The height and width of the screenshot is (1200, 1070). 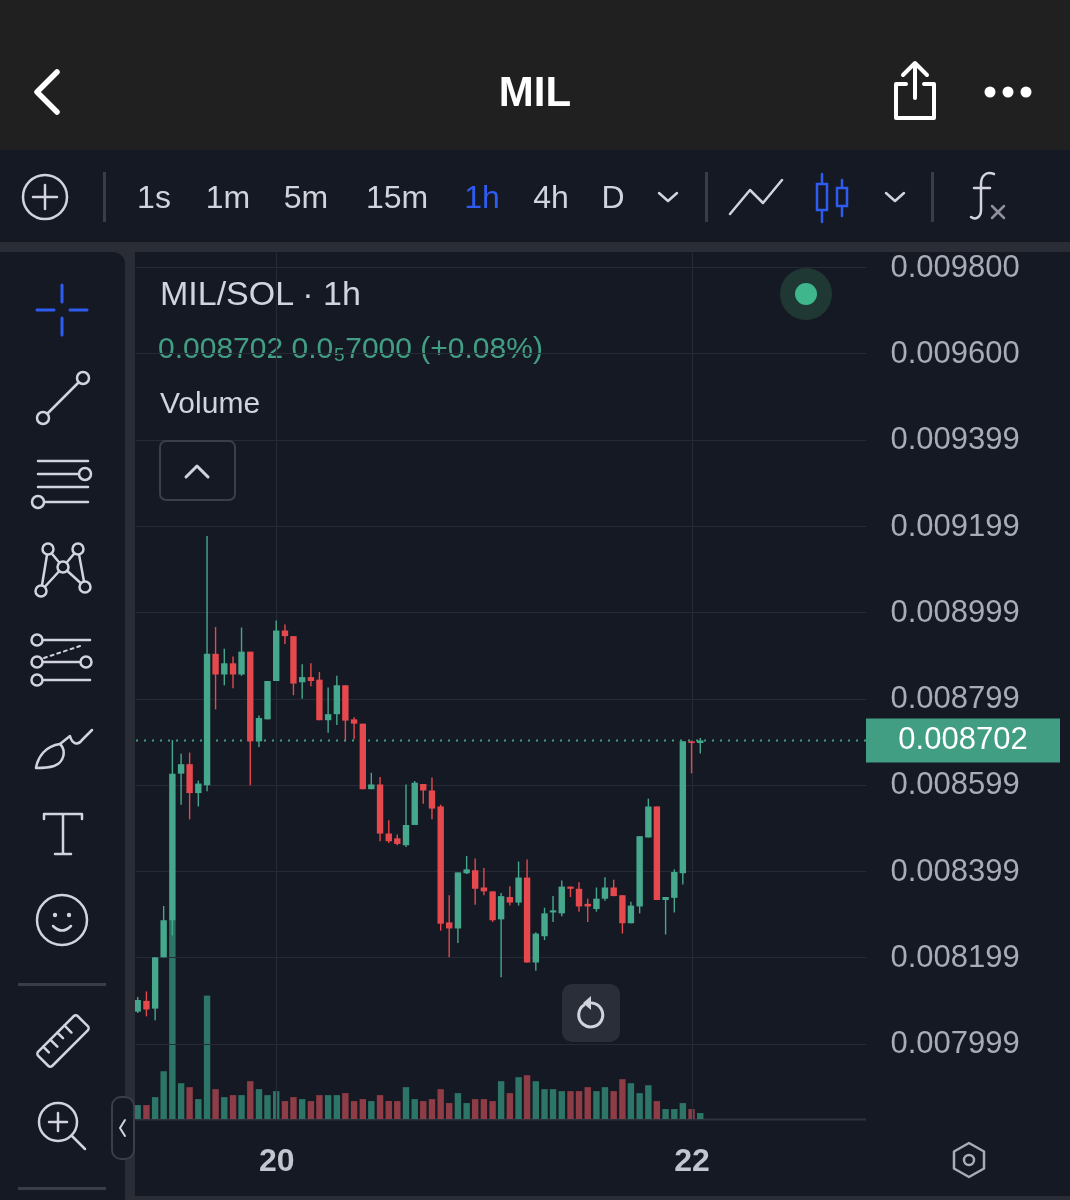 I want to click on text: 1s, so click(x=154, y=197).